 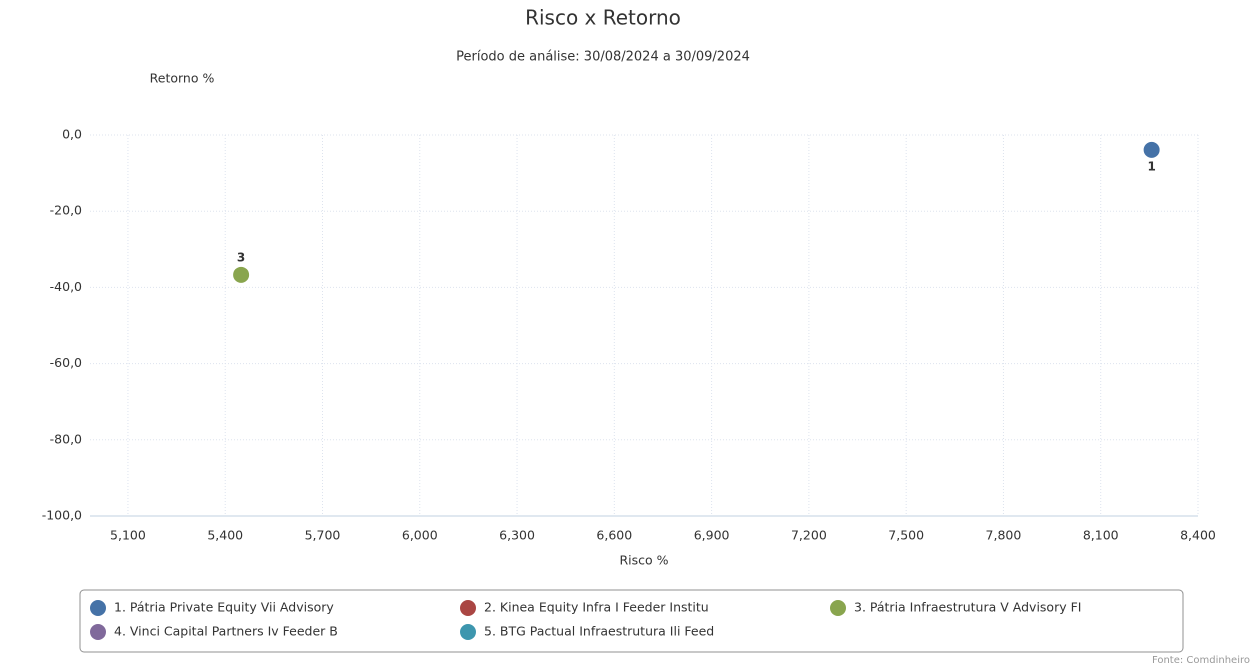 What do you see at coordinates (603, 18) in the screenshot?
I see `chart-title: Risco x Retorno` at bounding box center [603, 18].